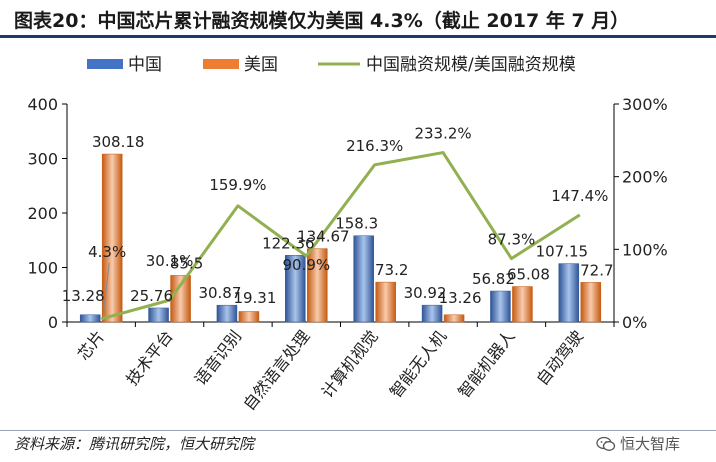  Describe the element at coordinates (218, 358) in the screenshot. I see `x-tick-label: 语音识别` at that location.